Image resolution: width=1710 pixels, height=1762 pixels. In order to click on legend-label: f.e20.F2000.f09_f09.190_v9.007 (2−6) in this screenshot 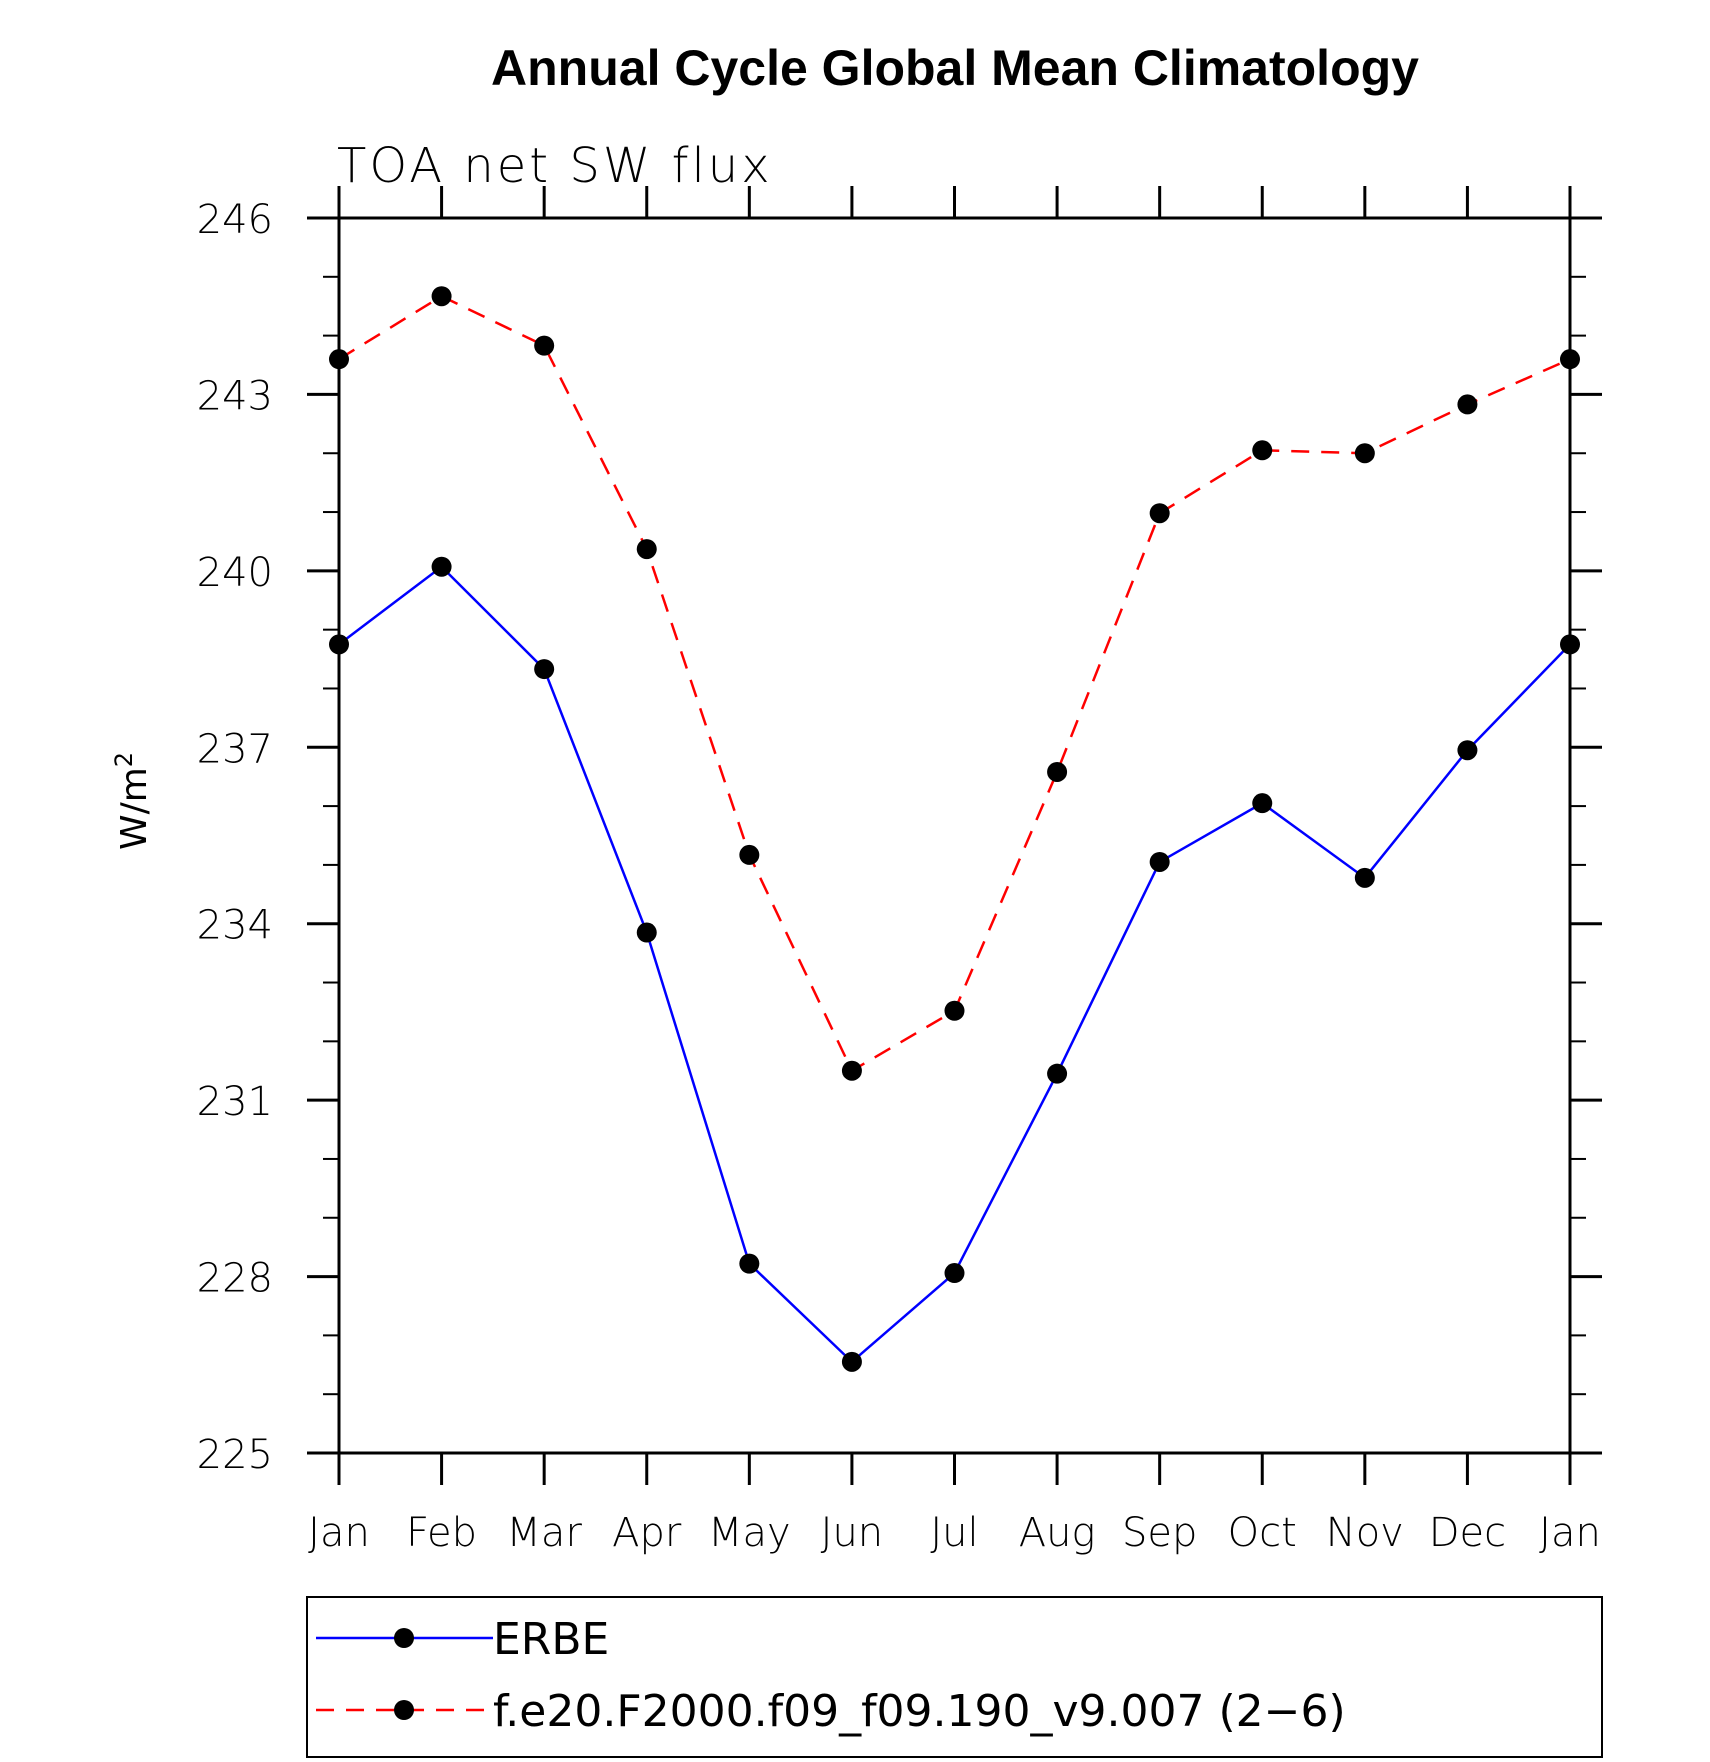, I will do `click(919, 1711)`.